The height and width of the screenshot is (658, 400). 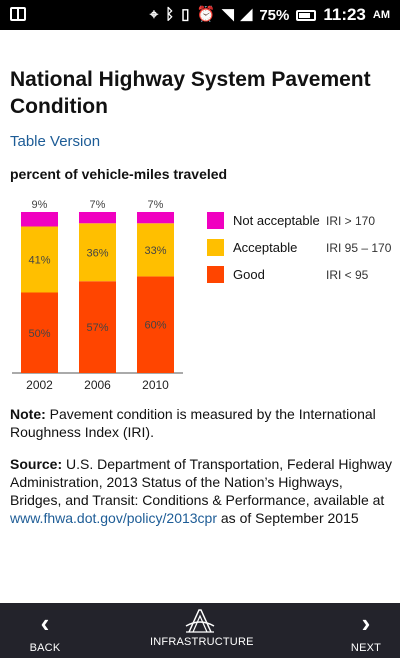 I want to click on battery-icon, so click(x=306, y=15).